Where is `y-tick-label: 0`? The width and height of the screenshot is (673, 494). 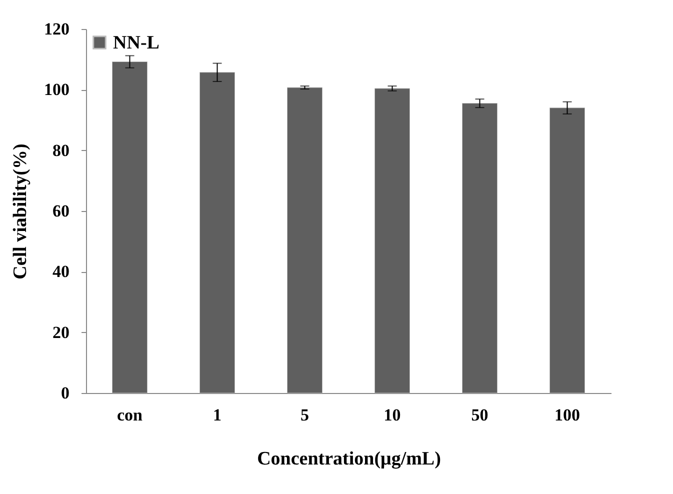 y-tick-label: 0 is located at coordinates (65, 393).